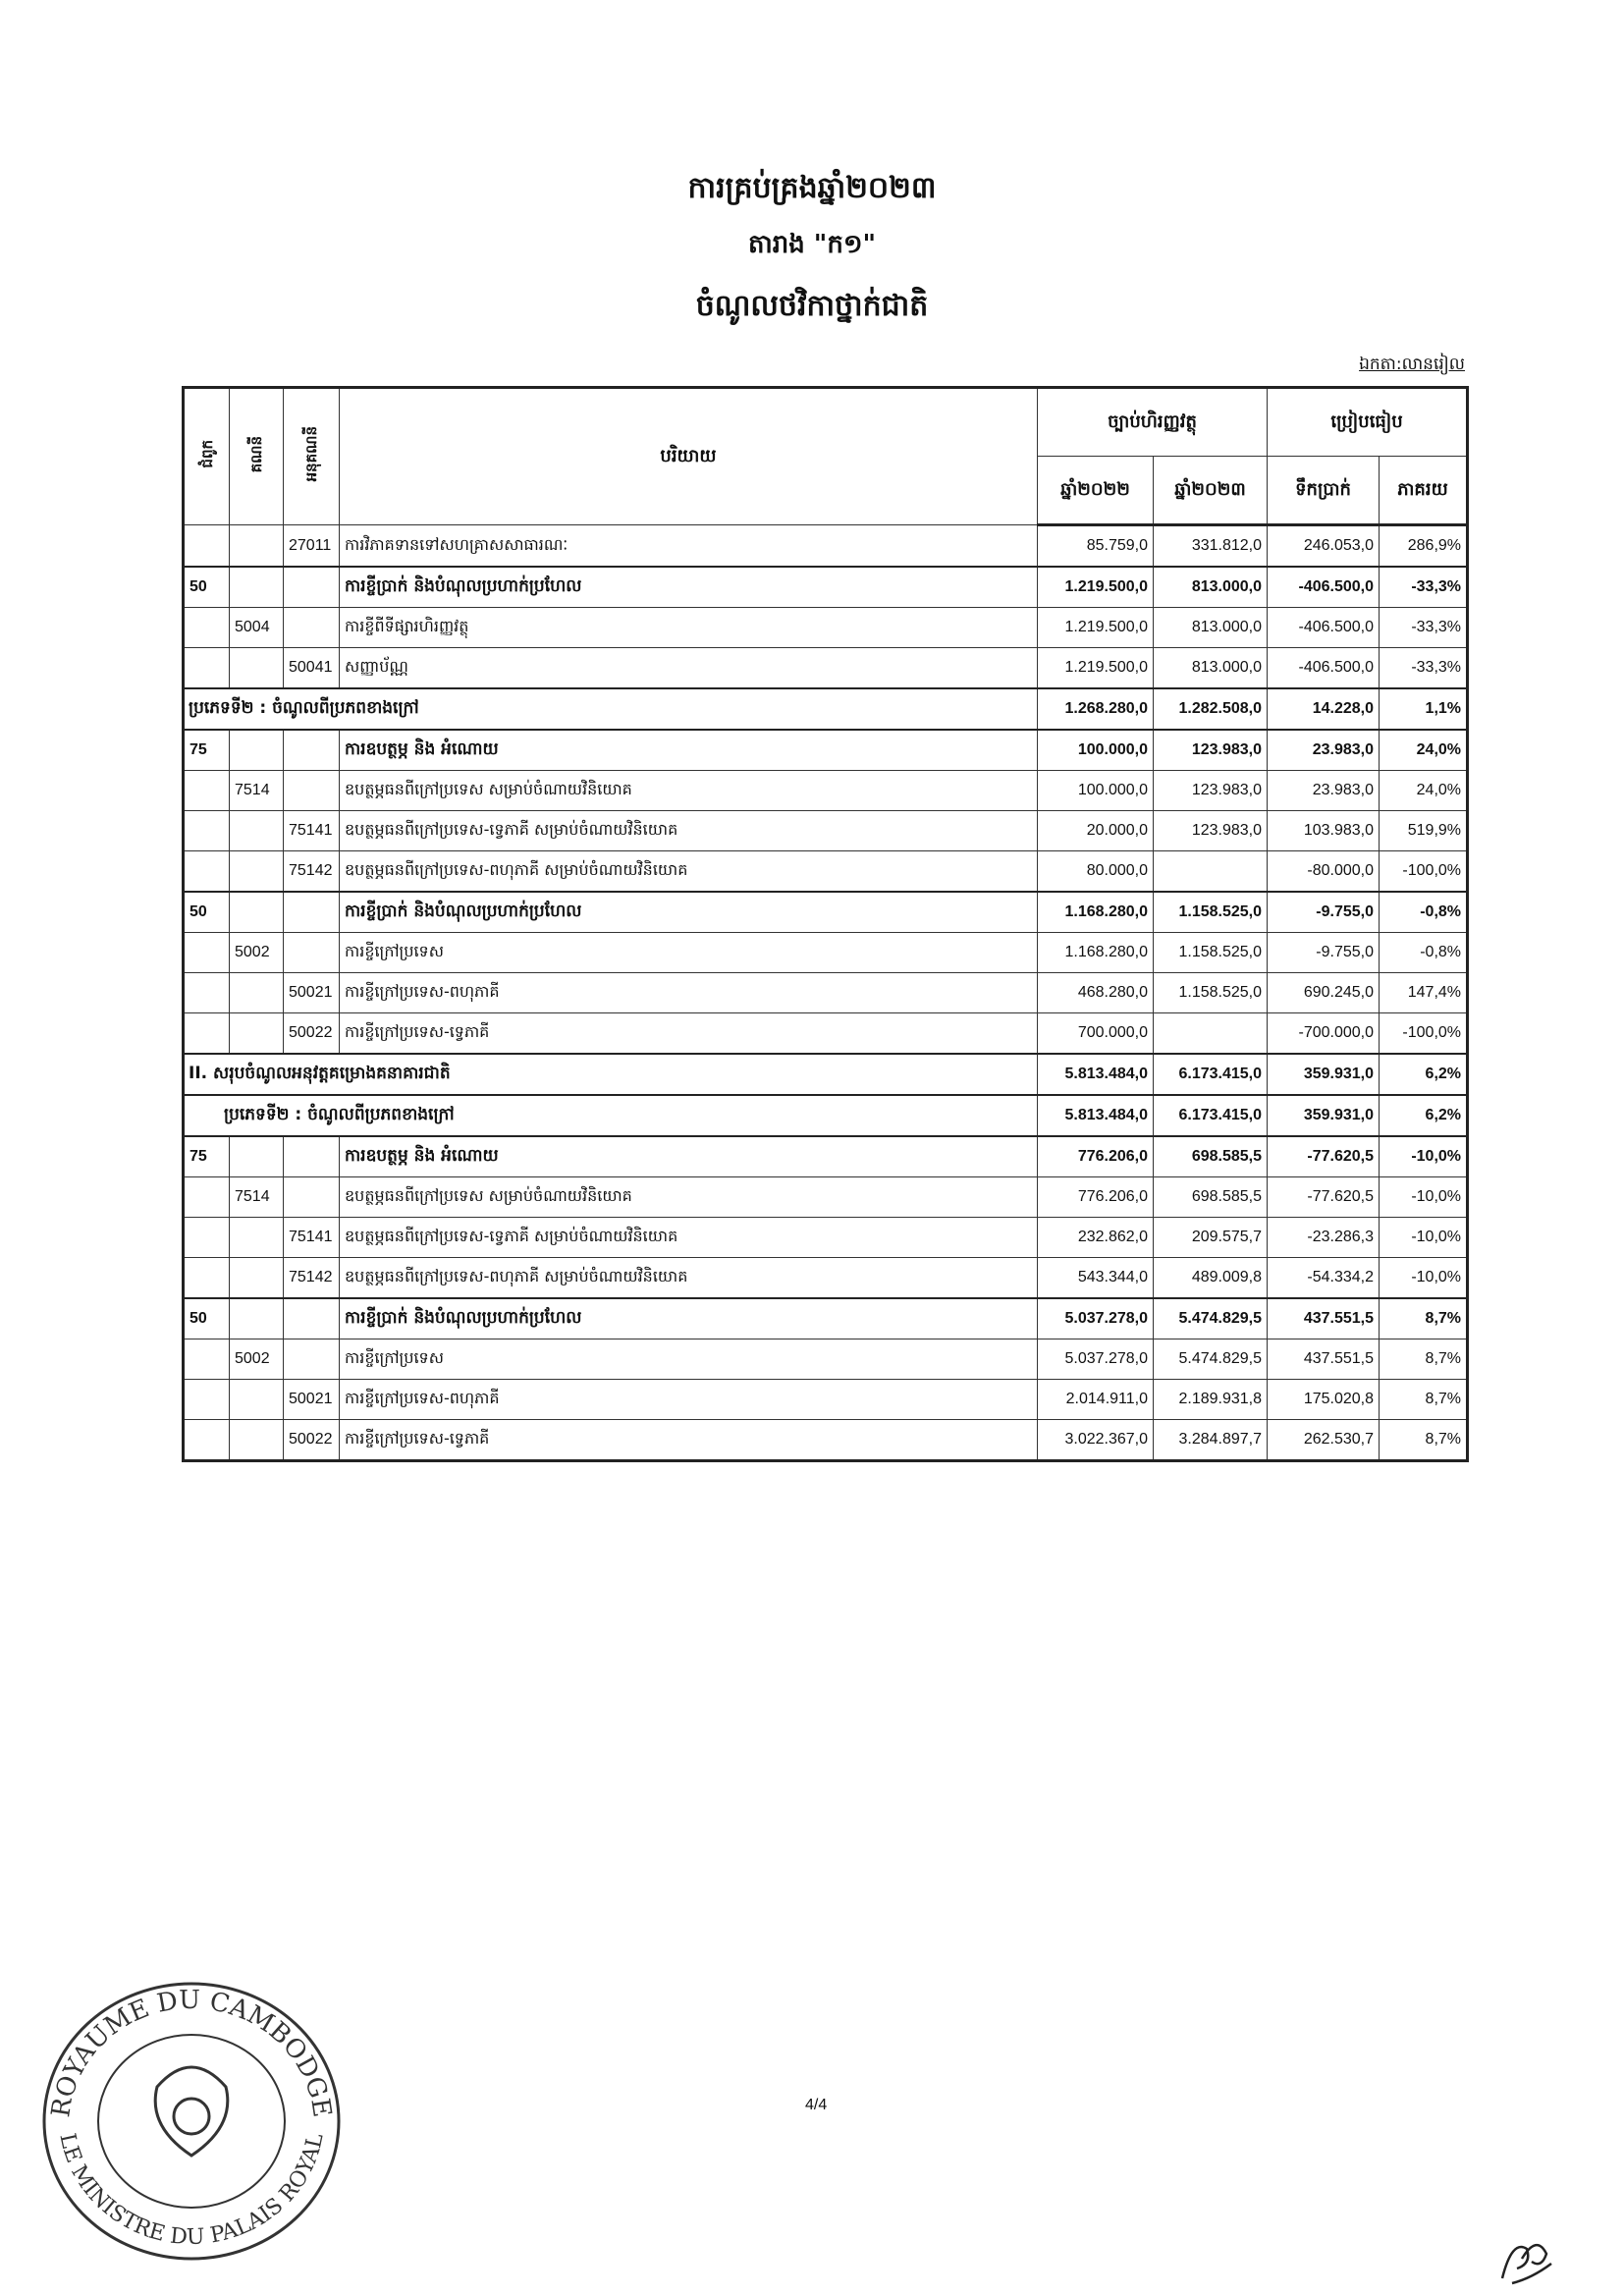 This screenshot has width=1624, height=2296. What do you see at coordinates (256, 952) in the screenshot?
I see `account-code: 5002` at bounding box center [256, 952].